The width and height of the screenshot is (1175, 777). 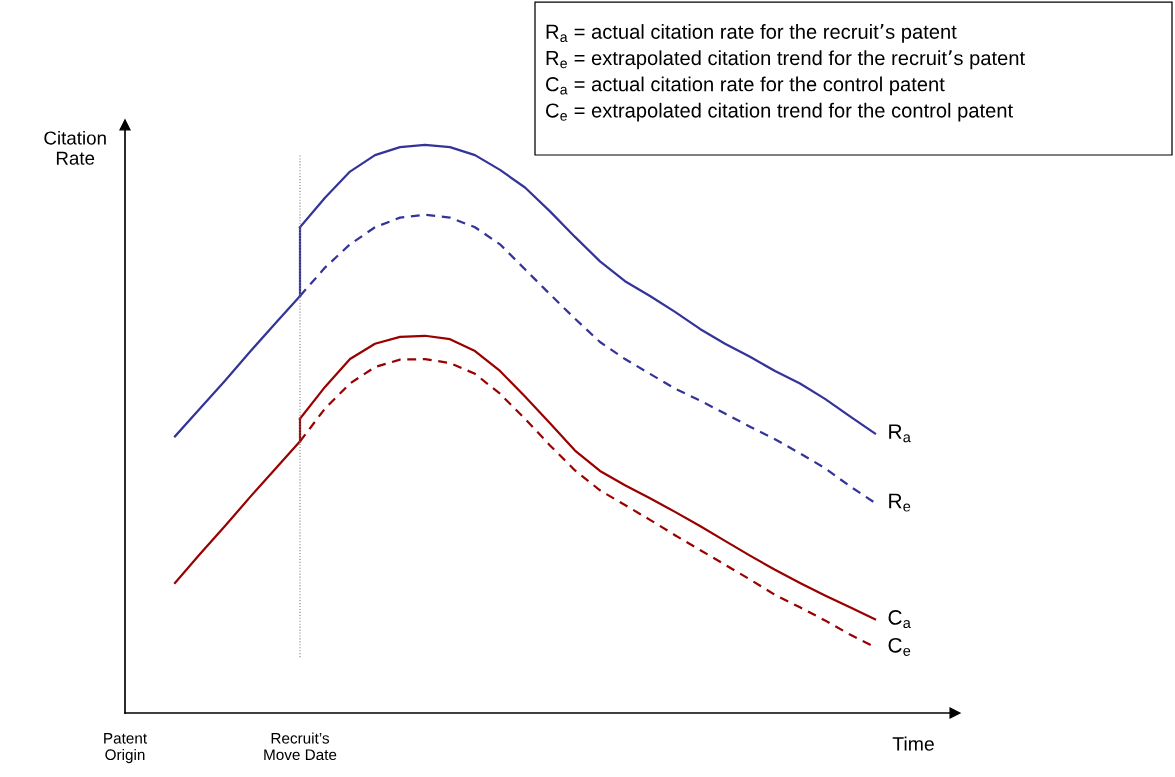 I want to click on text: R$_{a}$ = actual citation rate for the recruit’s patent, so click(x=751, y=33).